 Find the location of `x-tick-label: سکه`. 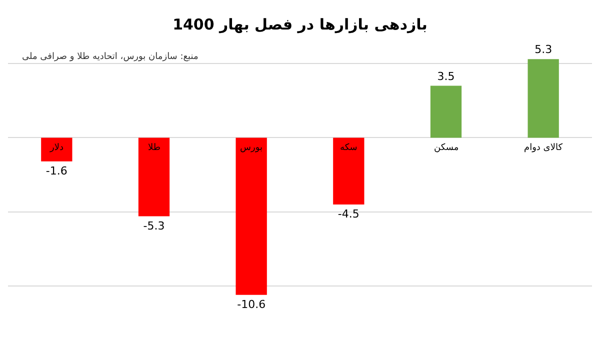

x-tick-label: سکه is located at coordinates (349, 148).